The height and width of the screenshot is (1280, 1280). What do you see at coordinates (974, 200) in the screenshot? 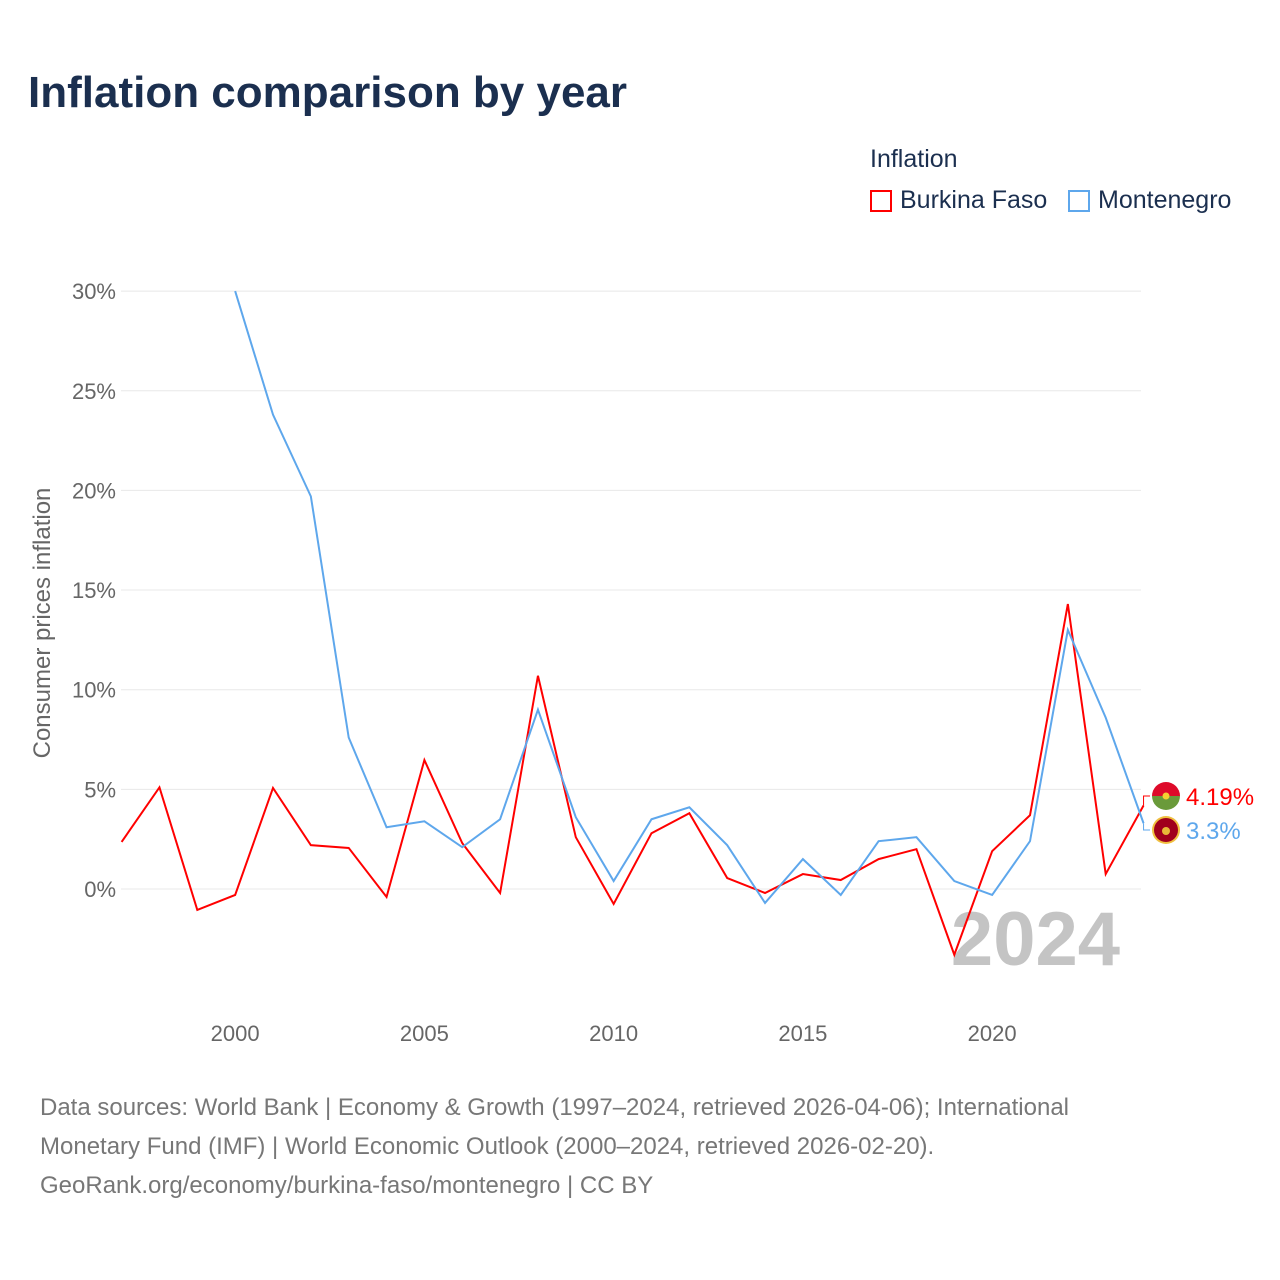
I see `legend-label: Burkina Faso` at bounding box center [974, 200].